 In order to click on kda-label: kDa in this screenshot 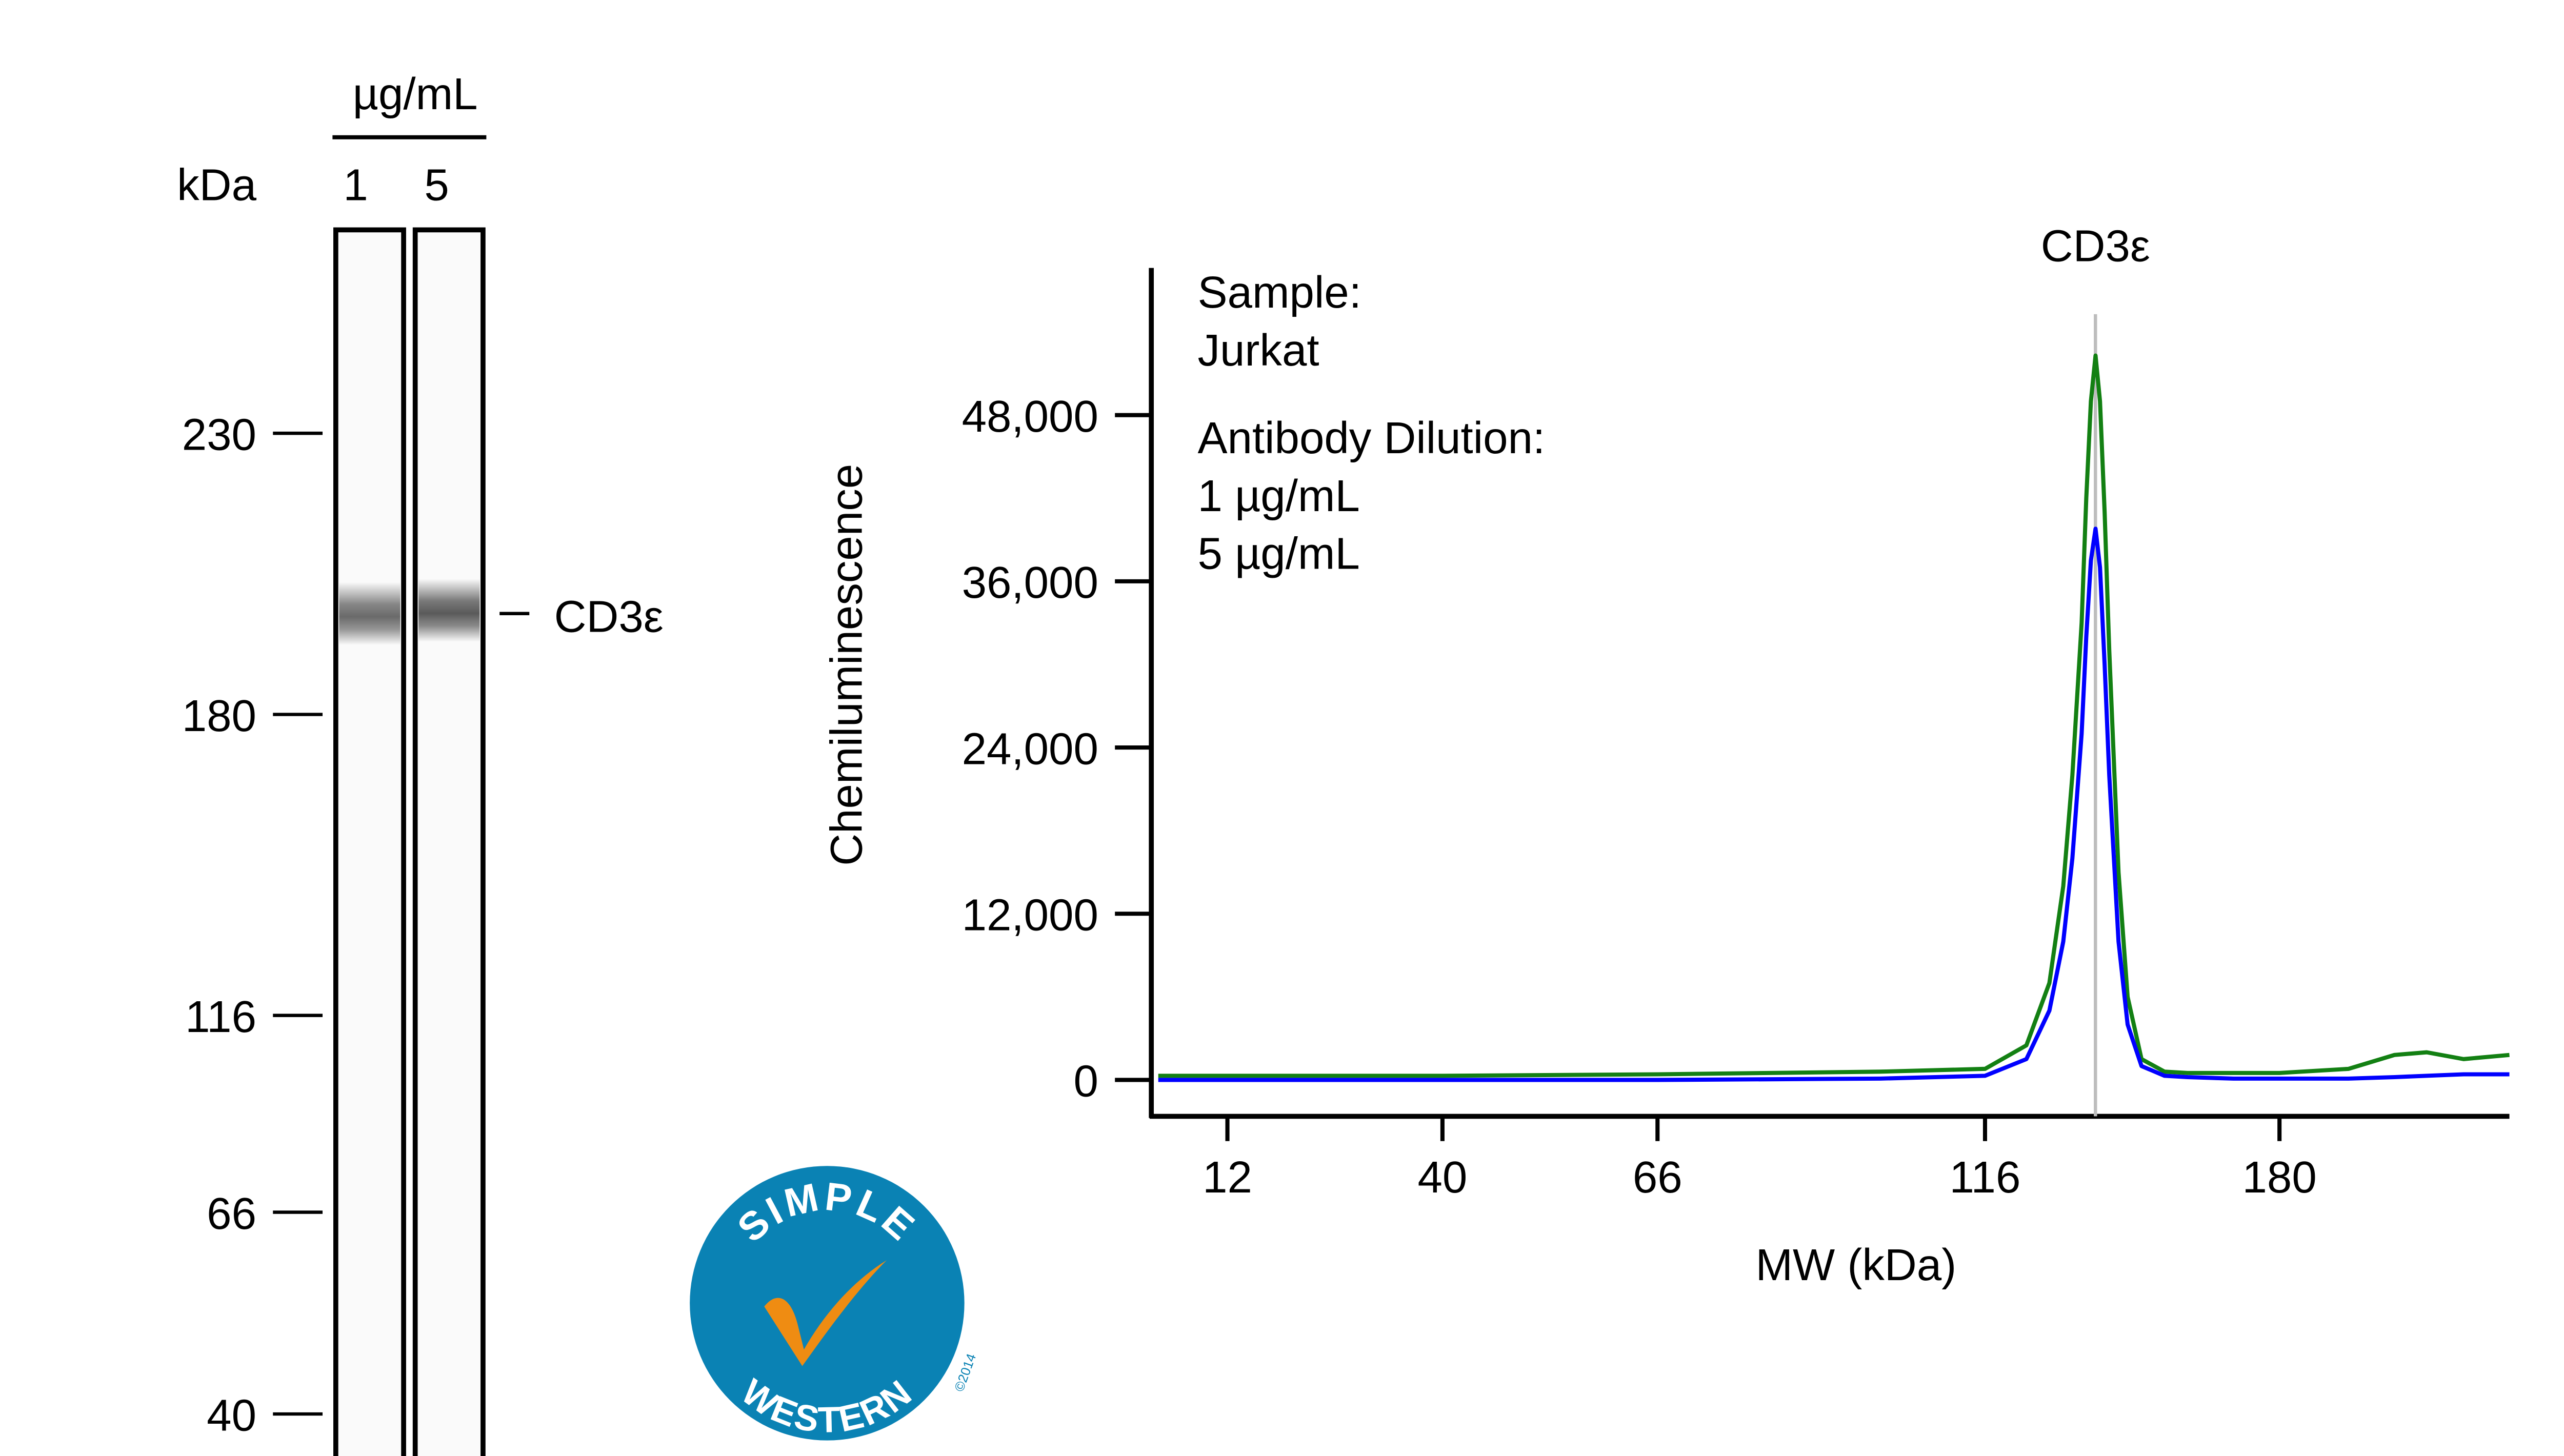, I will do `click(216, 185)`.